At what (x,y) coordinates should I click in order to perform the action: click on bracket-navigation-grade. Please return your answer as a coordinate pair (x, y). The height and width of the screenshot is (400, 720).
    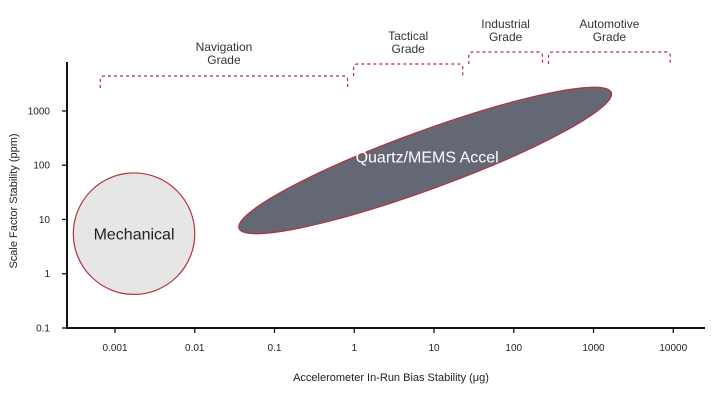
    Looking at the image, I should click on (224, 81).